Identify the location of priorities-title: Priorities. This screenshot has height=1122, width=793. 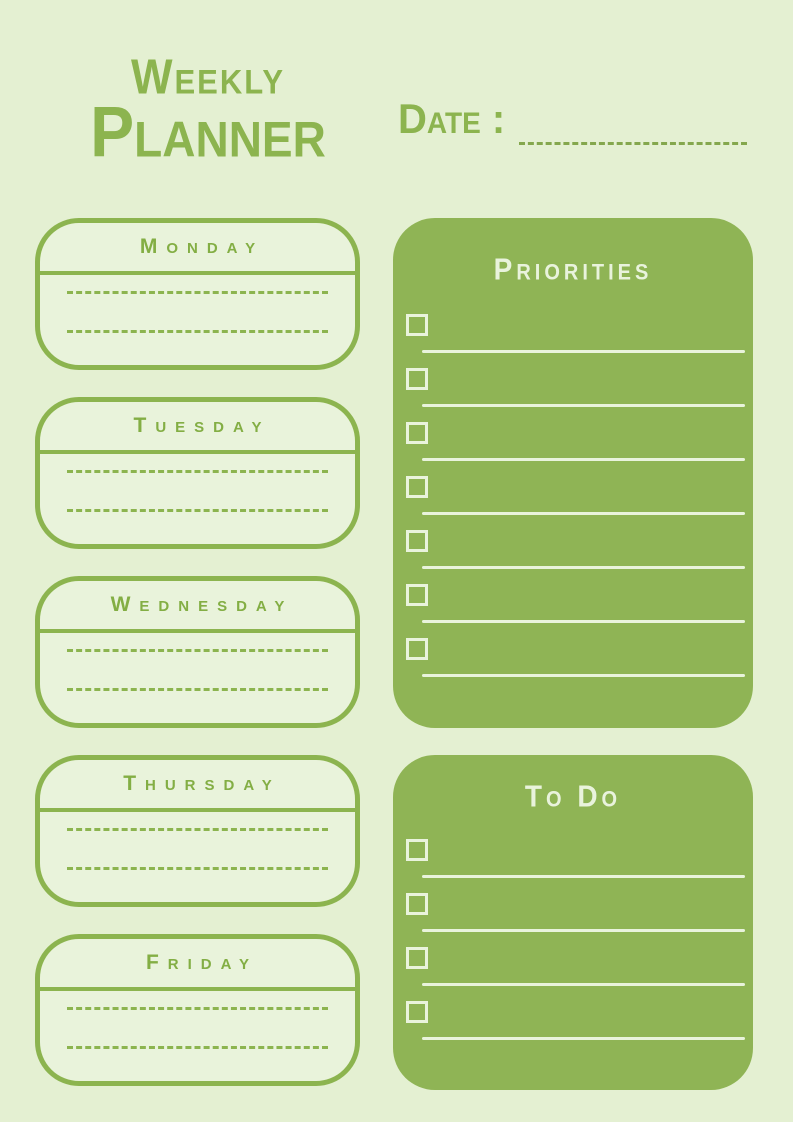
(573, 268).